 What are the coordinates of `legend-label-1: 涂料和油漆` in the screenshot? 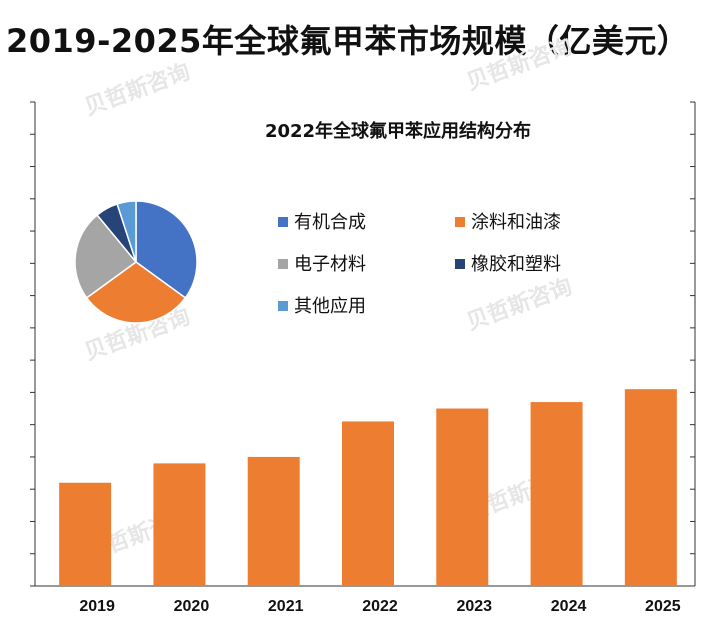 It's located at (516, 222).